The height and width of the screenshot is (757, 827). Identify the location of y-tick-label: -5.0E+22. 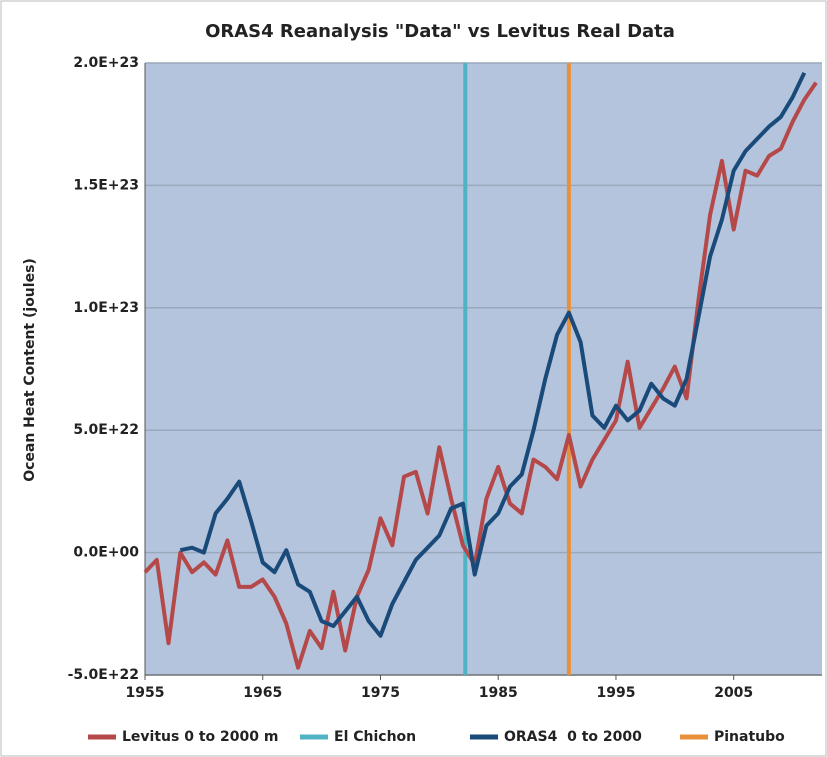
(103, 675).